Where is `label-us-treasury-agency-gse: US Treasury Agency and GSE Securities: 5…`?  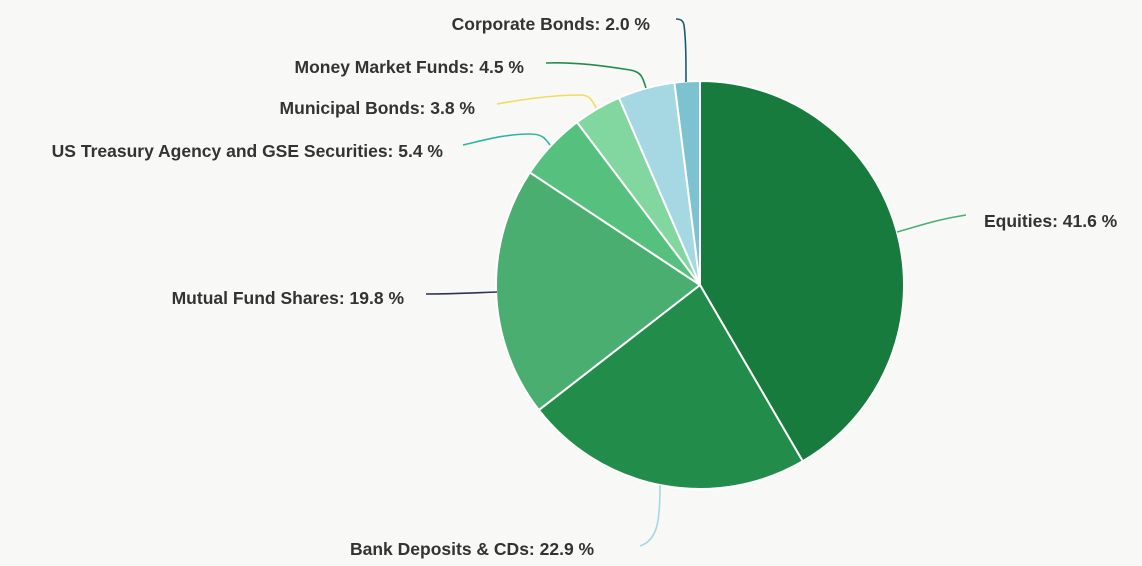
label-us-treasury-agency-gse: US Treasury Agency and GSE Securities: 5… is located at coordinates (248, 151).